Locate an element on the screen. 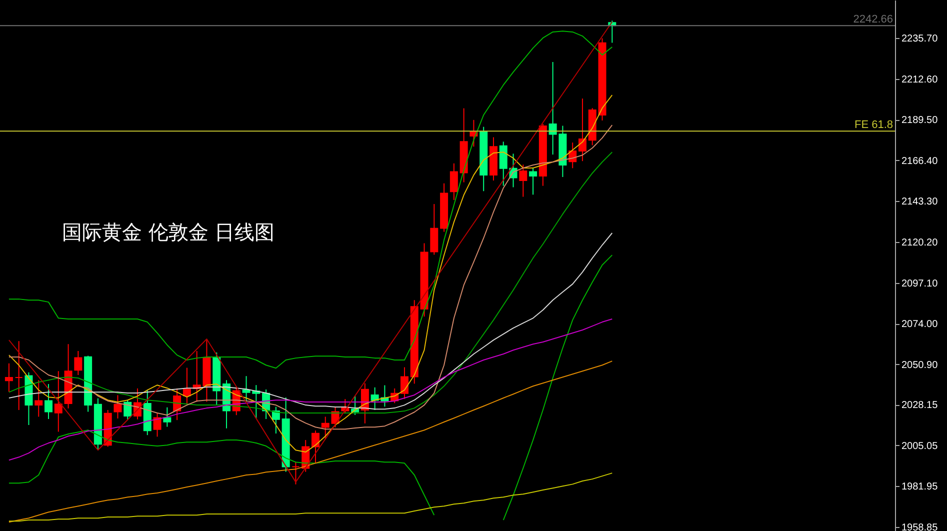 The height and width of the screenshot is (531, 947). ref-line-label: FE 61.8 is located at coordinates (873, 125).